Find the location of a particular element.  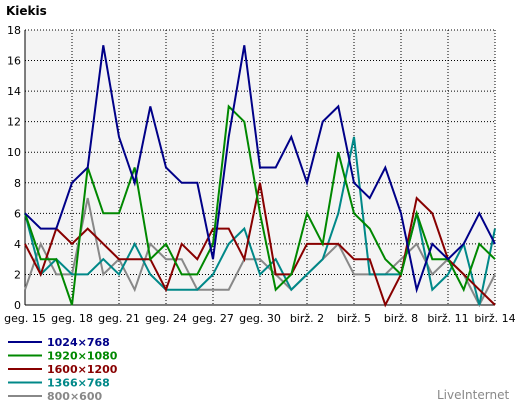

y-axis-label: Kiekis is located at coordinates (26, 11).